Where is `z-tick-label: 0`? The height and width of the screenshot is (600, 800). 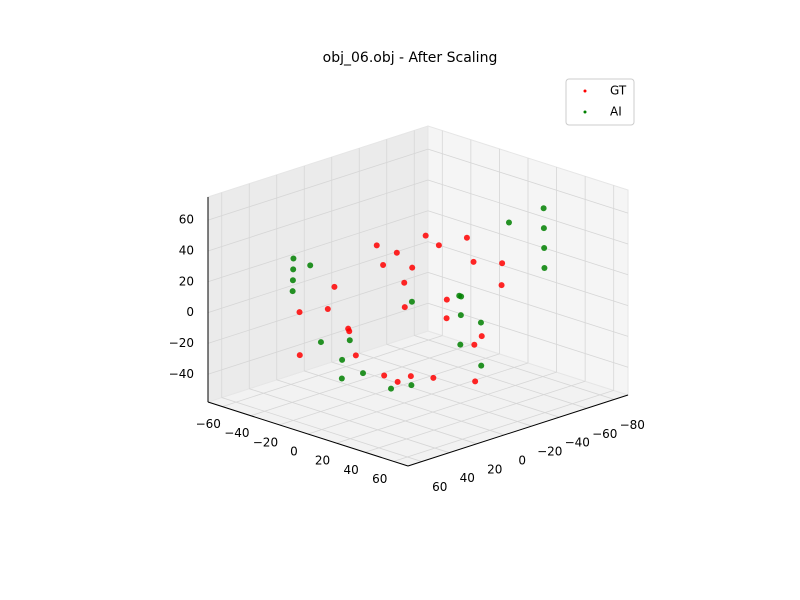 z-tick-label: 0 is located at coordinates (190, 312).